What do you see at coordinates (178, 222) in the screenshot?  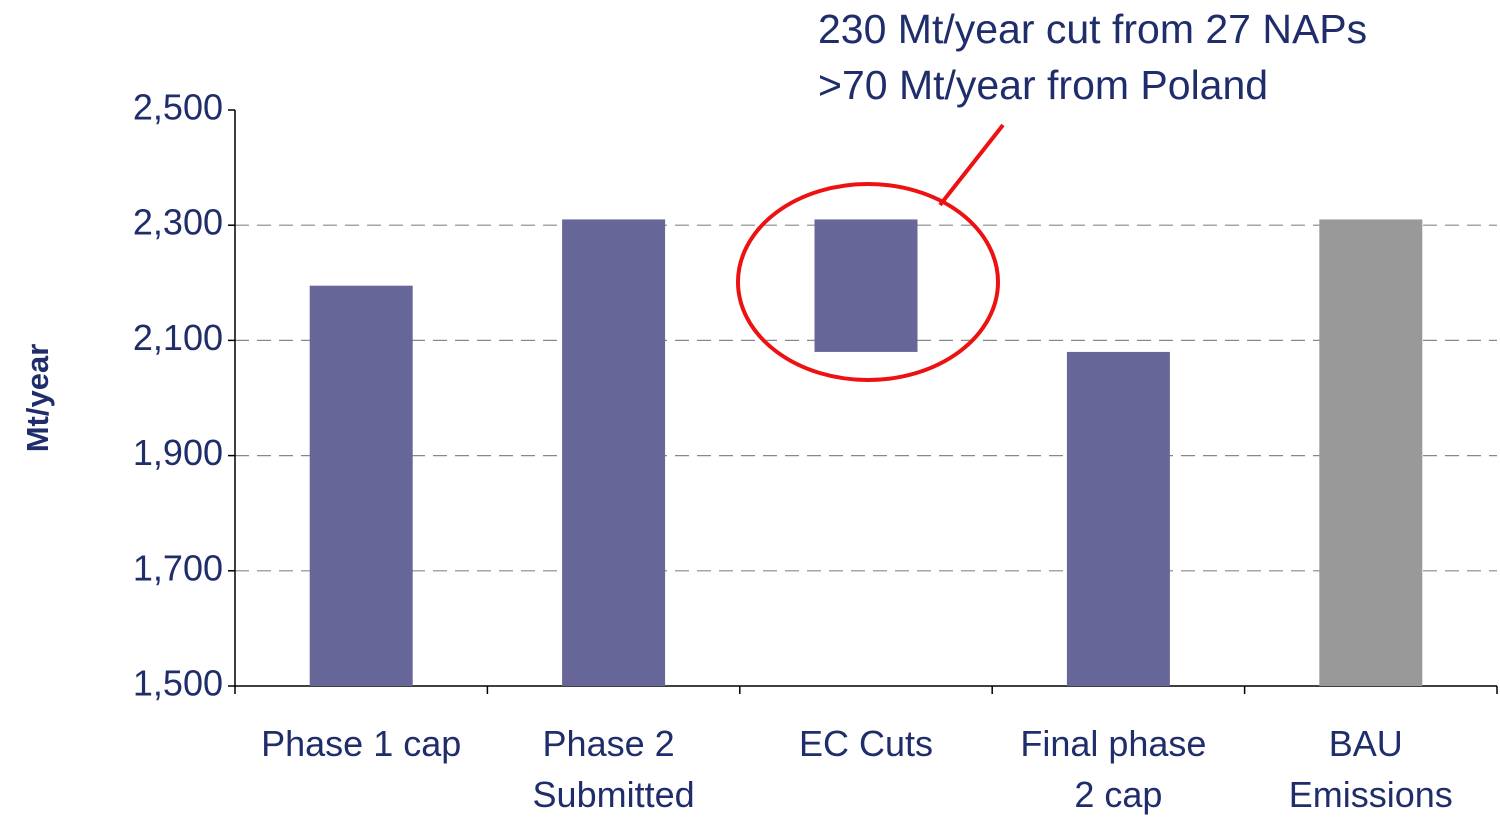 I see `y-tick-label: 2,300` at bounding box center [178, 222].